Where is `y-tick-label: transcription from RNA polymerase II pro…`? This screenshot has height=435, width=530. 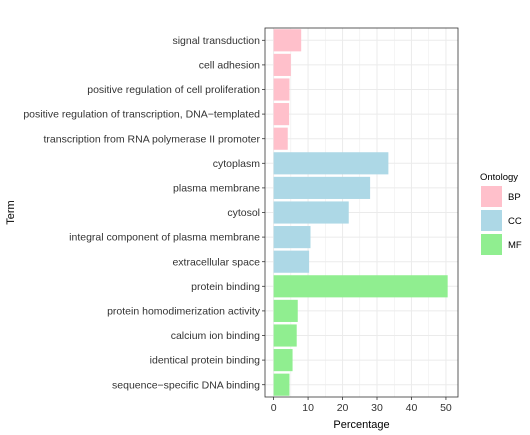 y-tick-label: transcription from RNA polymerase II pro… is located at coordinates (152, 139).